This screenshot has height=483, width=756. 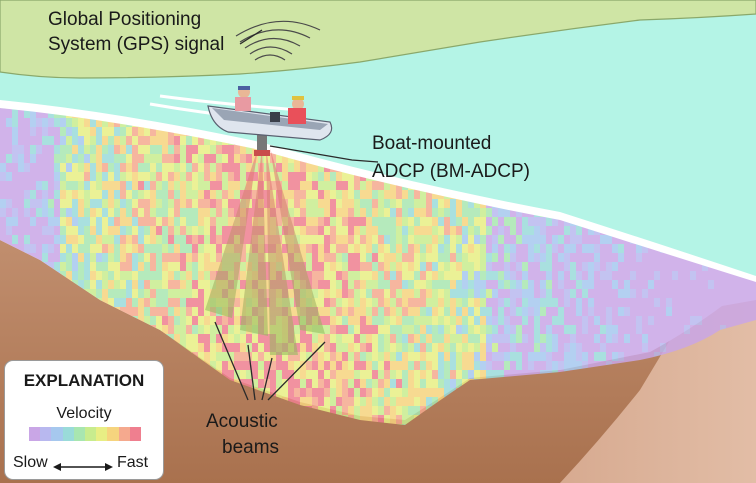 I want to click on legend-subtitle: Velocity, so click(x=84, y=413).